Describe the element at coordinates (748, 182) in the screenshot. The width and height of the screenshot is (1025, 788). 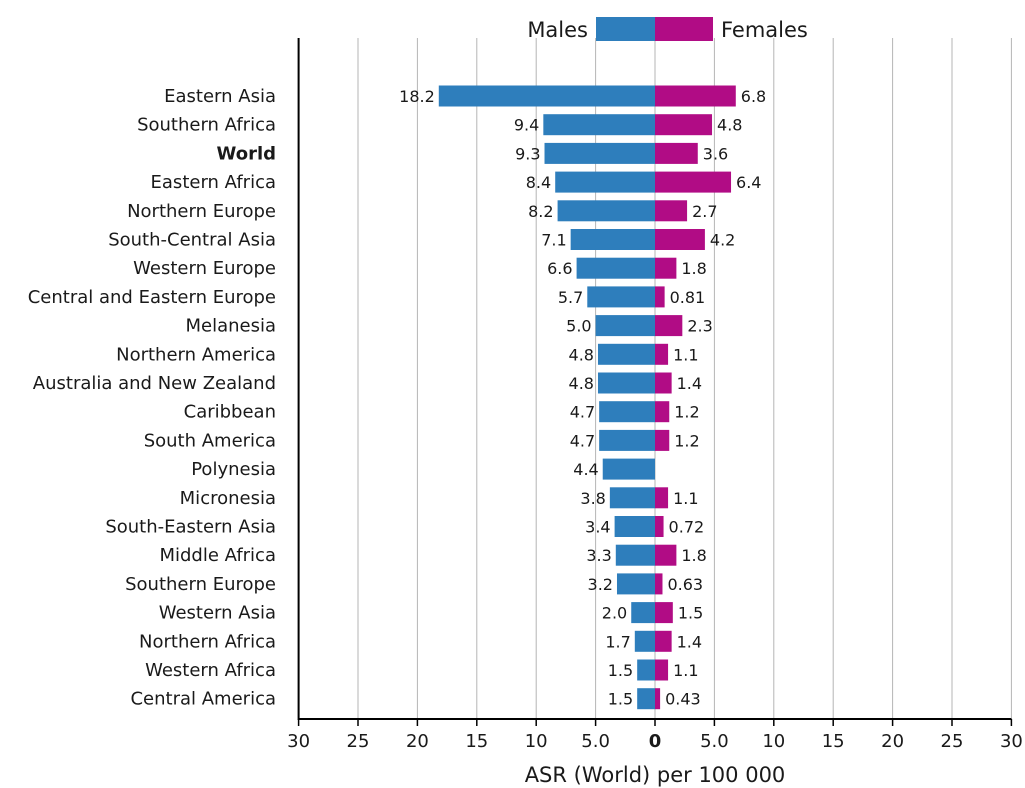
I see `data-label-females: 6.4` at that location.